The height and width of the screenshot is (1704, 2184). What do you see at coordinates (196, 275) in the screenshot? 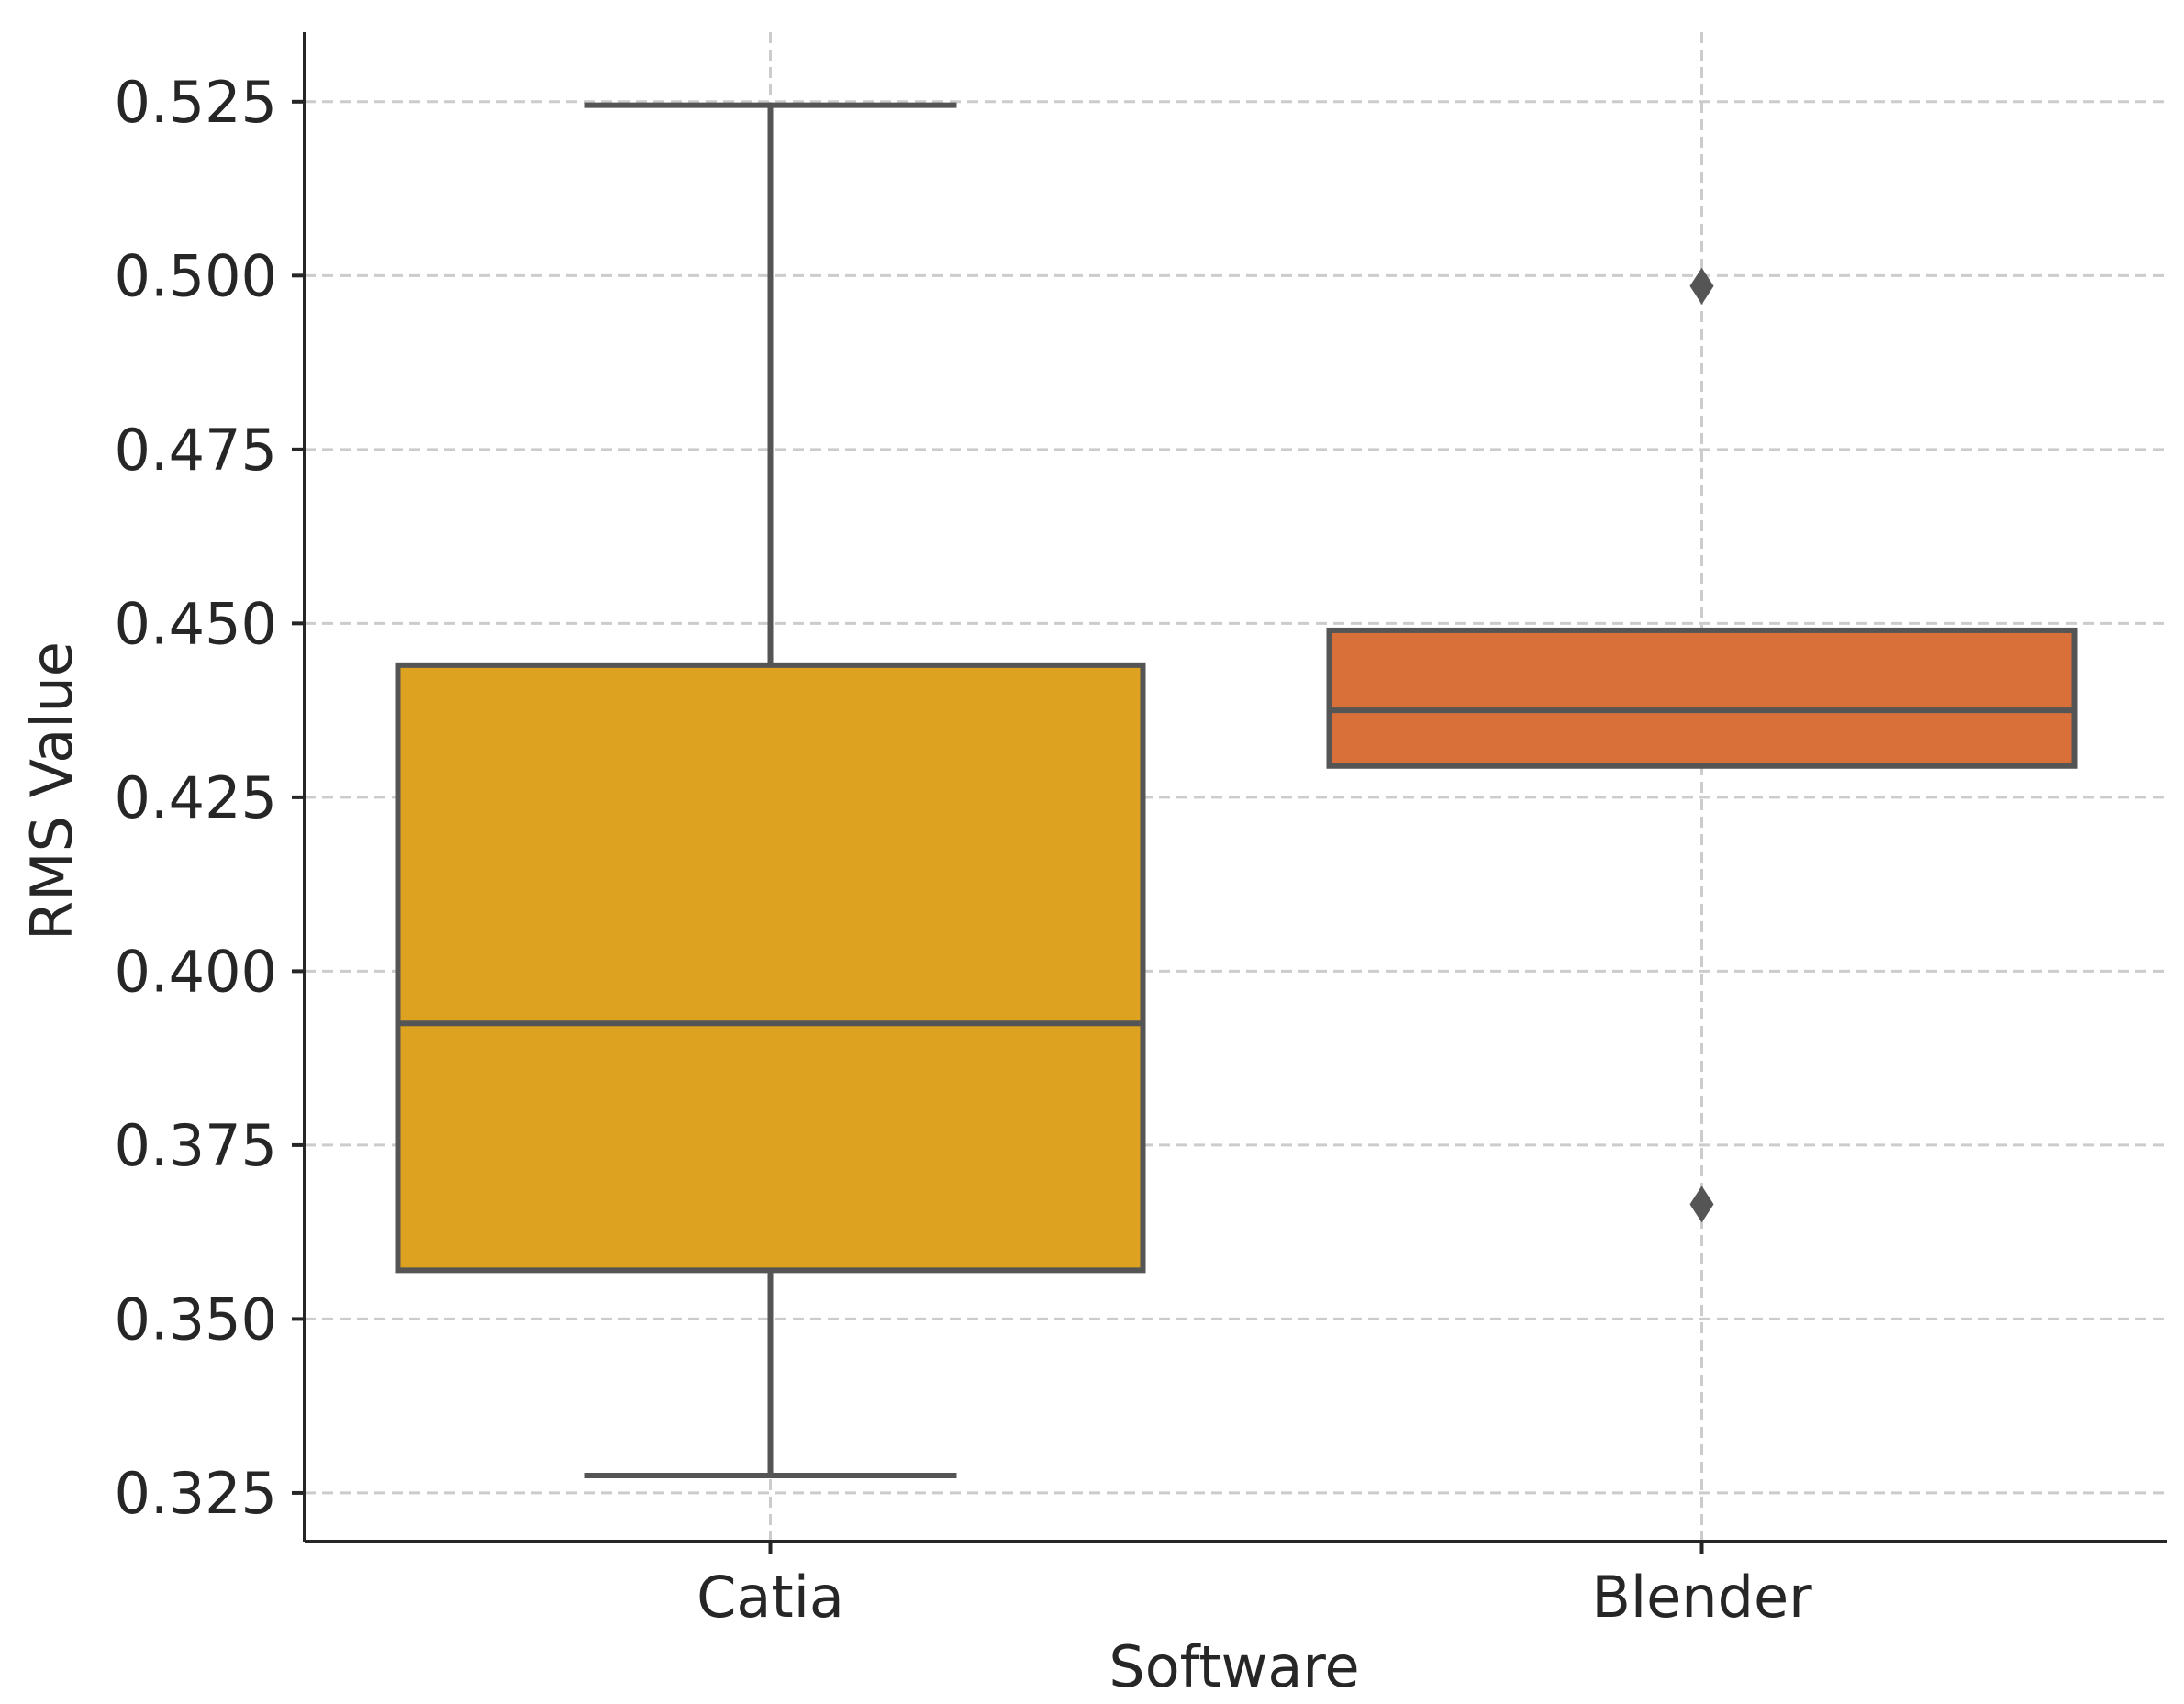
I see `y-tick-label: 0.500` at bounding box center [196, 275].